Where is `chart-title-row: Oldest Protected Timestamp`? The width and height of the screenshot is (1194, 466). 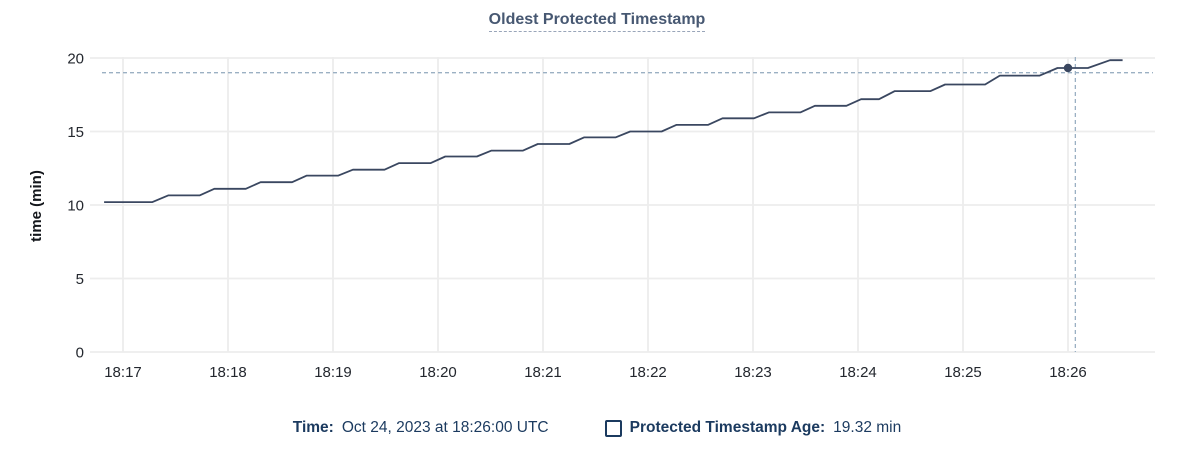 chart-title-row: Oldest Protected Timestamp is located at coordinates (597, 21).